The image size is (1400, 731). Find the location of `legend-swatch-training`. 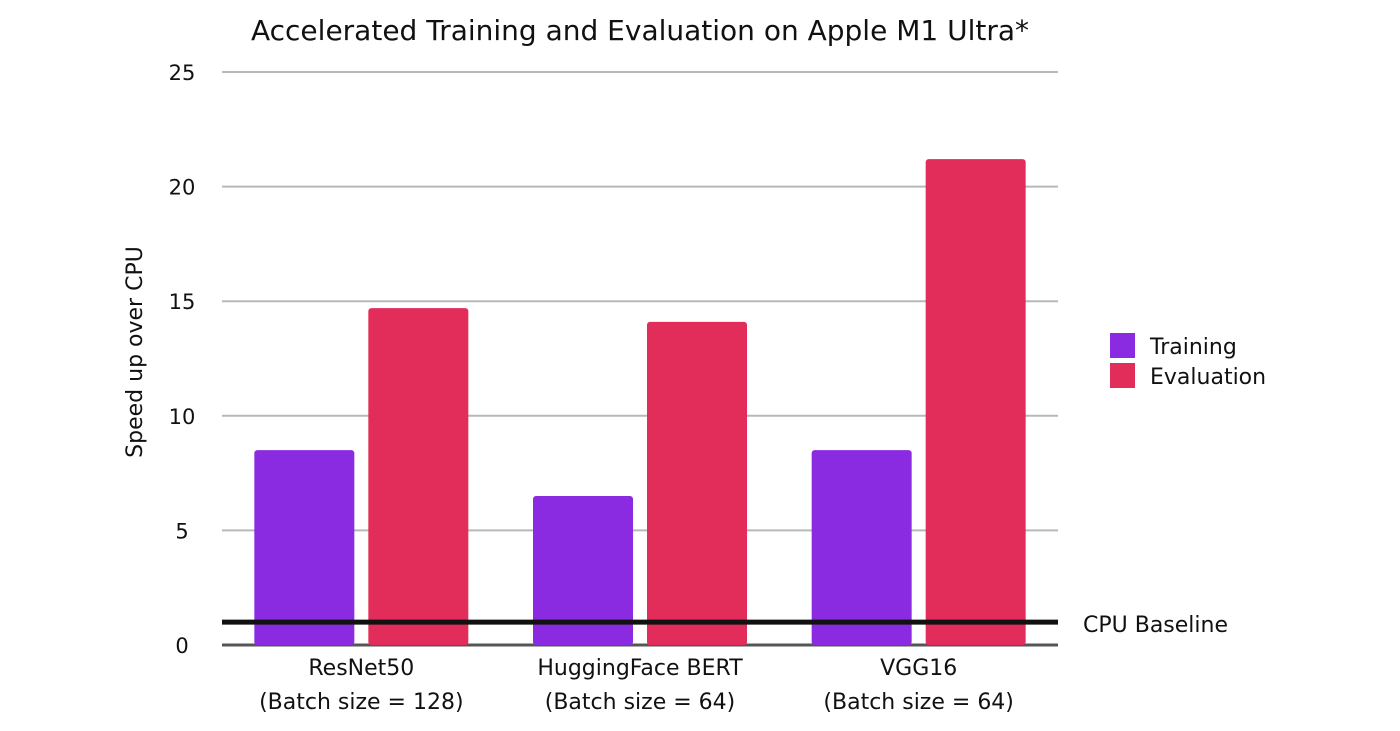

legend-swatch-training is located at coordinates (1122, 345).